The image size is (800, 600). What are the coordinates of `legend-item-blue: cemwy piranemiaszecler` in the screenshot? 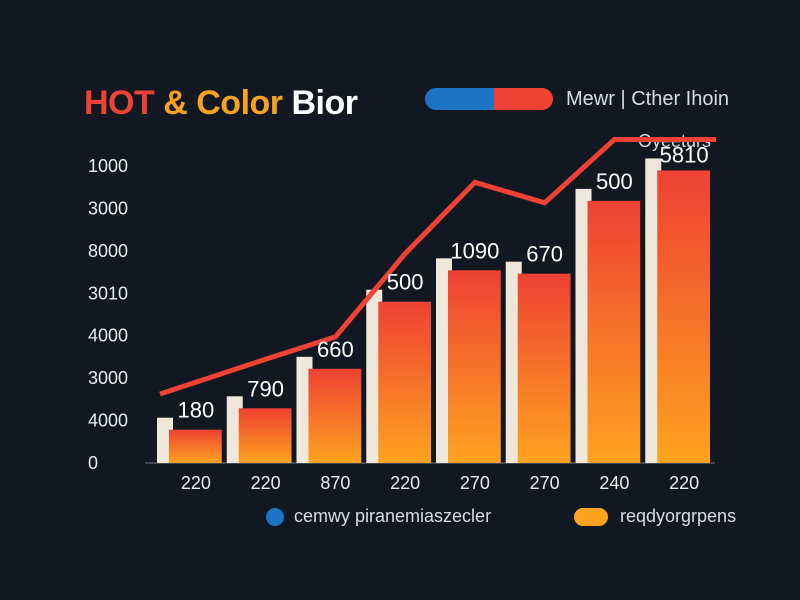 It's located at (378, 516).